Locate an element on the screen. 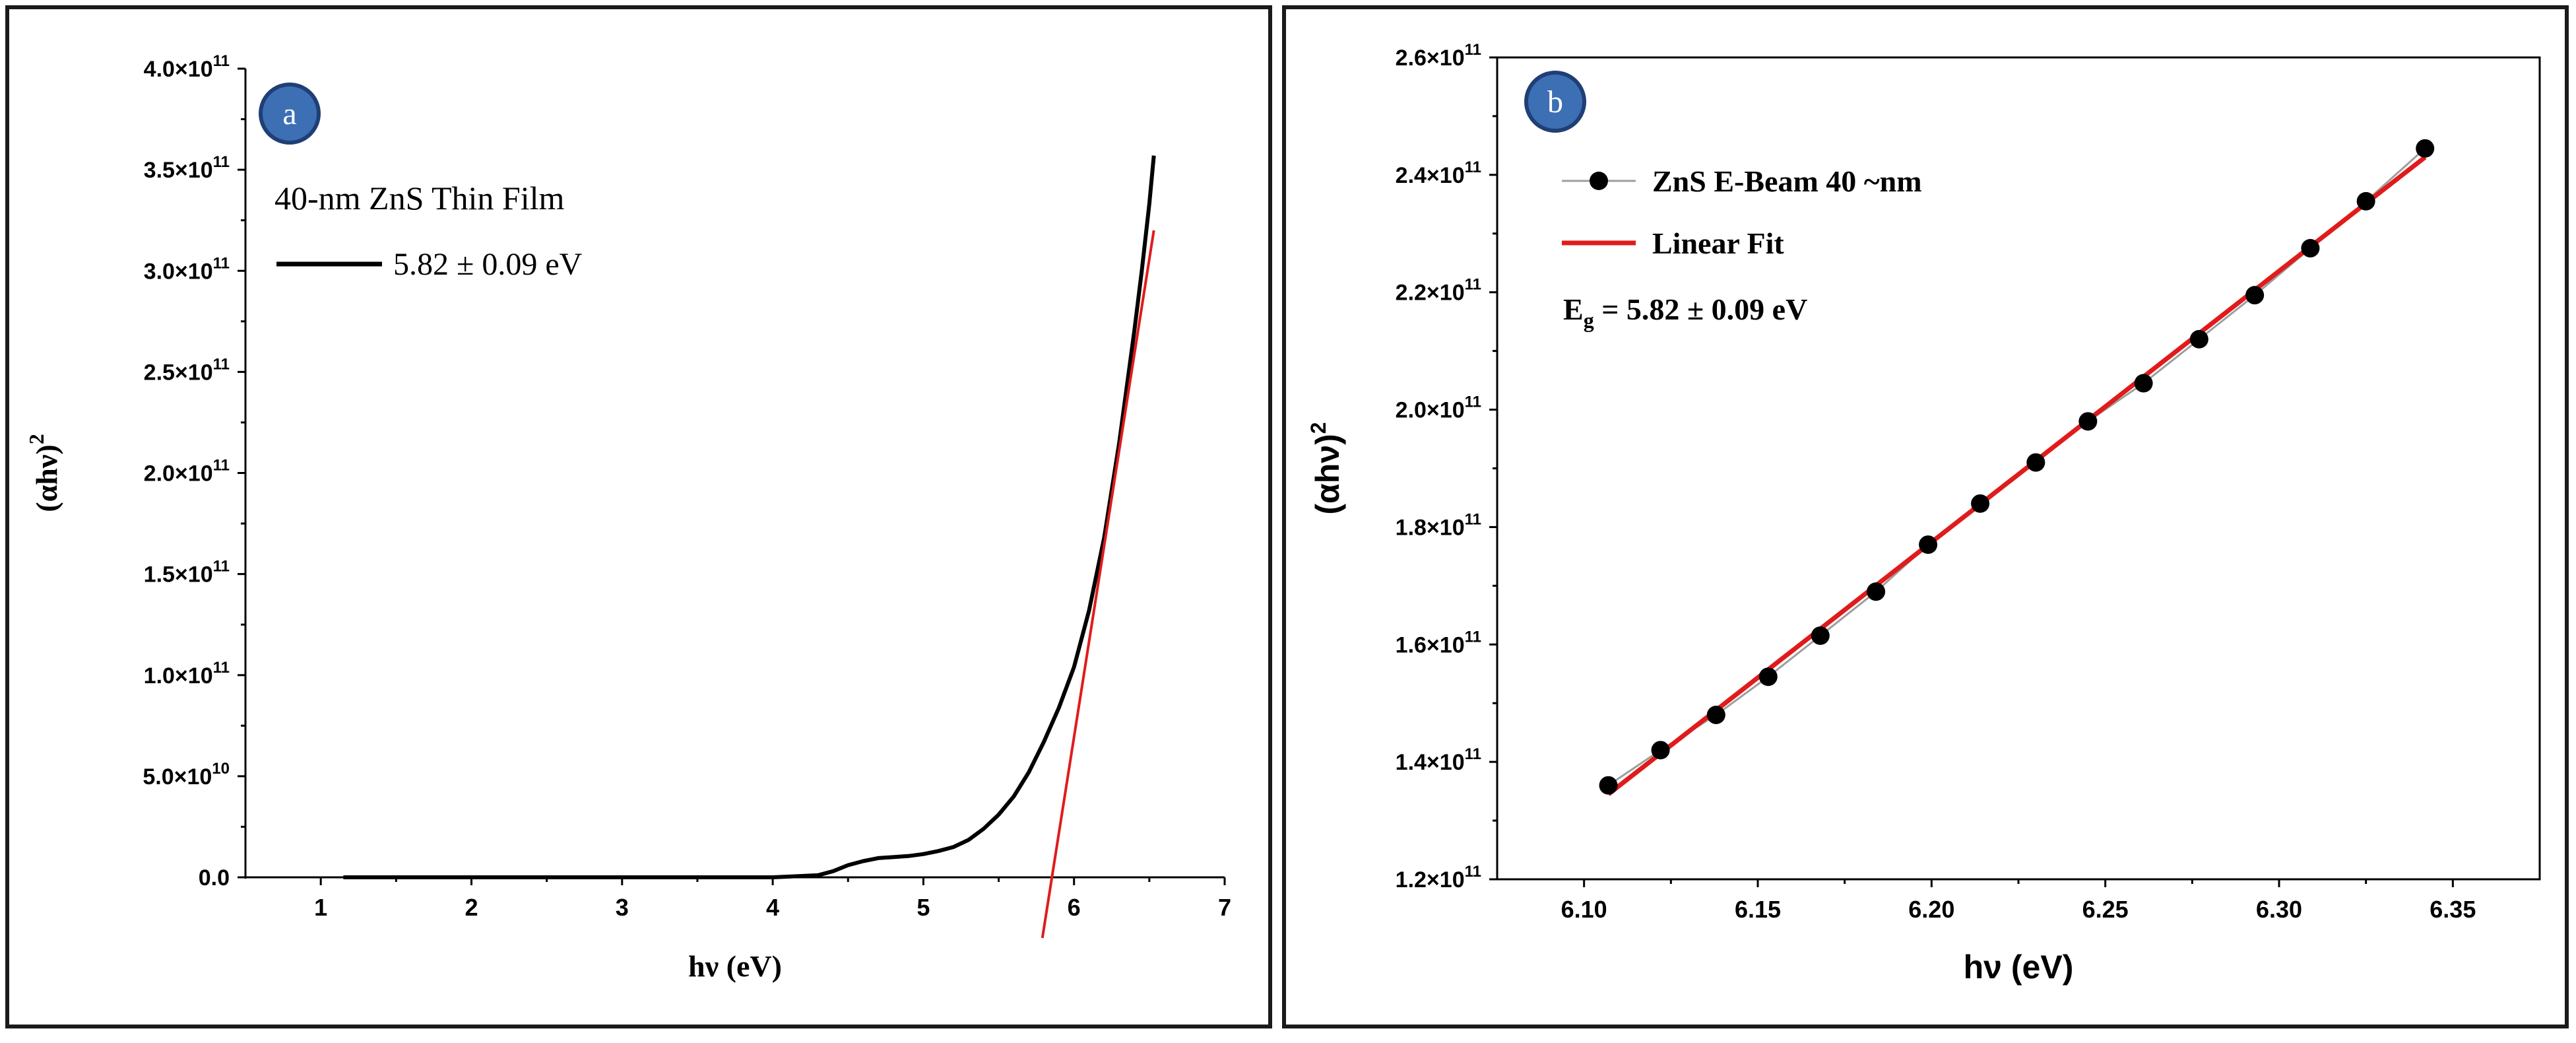 This screenshot has width=2576, height=1043. x-tick-label-a: 6 is located at coordinates (1074, 907).